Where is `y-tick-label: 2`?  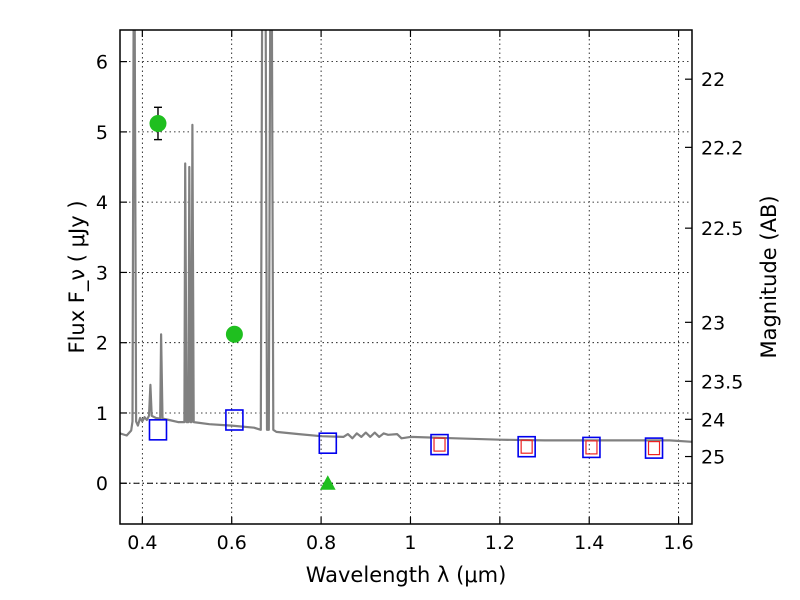 y-tick-label: 2 is located at coordinates (102, 344).